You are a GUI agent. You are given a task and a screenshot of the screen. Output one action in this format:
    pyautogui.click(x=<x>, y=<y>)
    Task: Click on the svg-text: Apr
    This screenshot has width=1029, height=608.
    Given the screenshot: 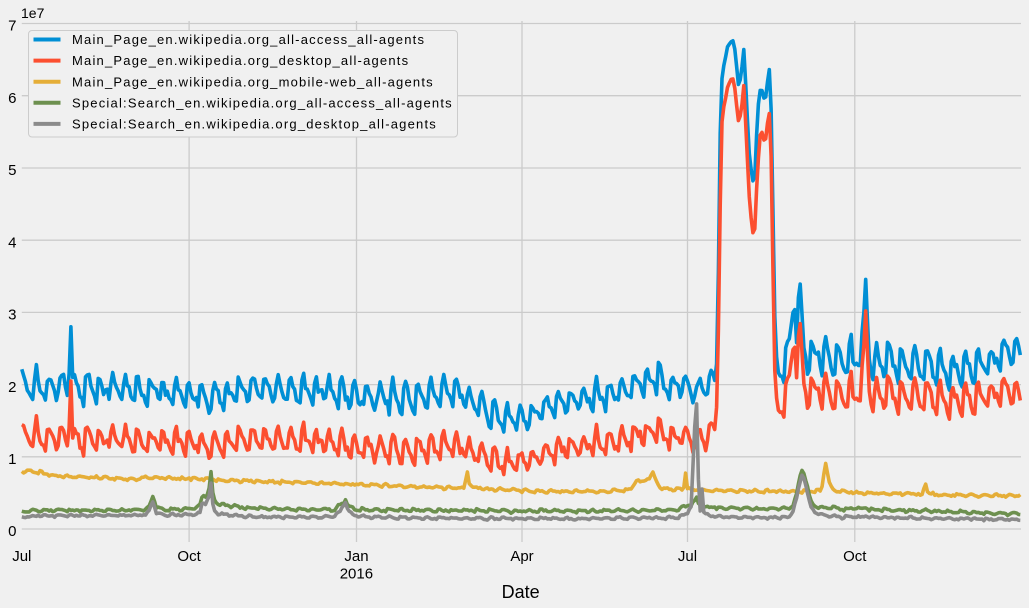 What is the action you would take?
    pyautogui.click(x=521, y=556)
    